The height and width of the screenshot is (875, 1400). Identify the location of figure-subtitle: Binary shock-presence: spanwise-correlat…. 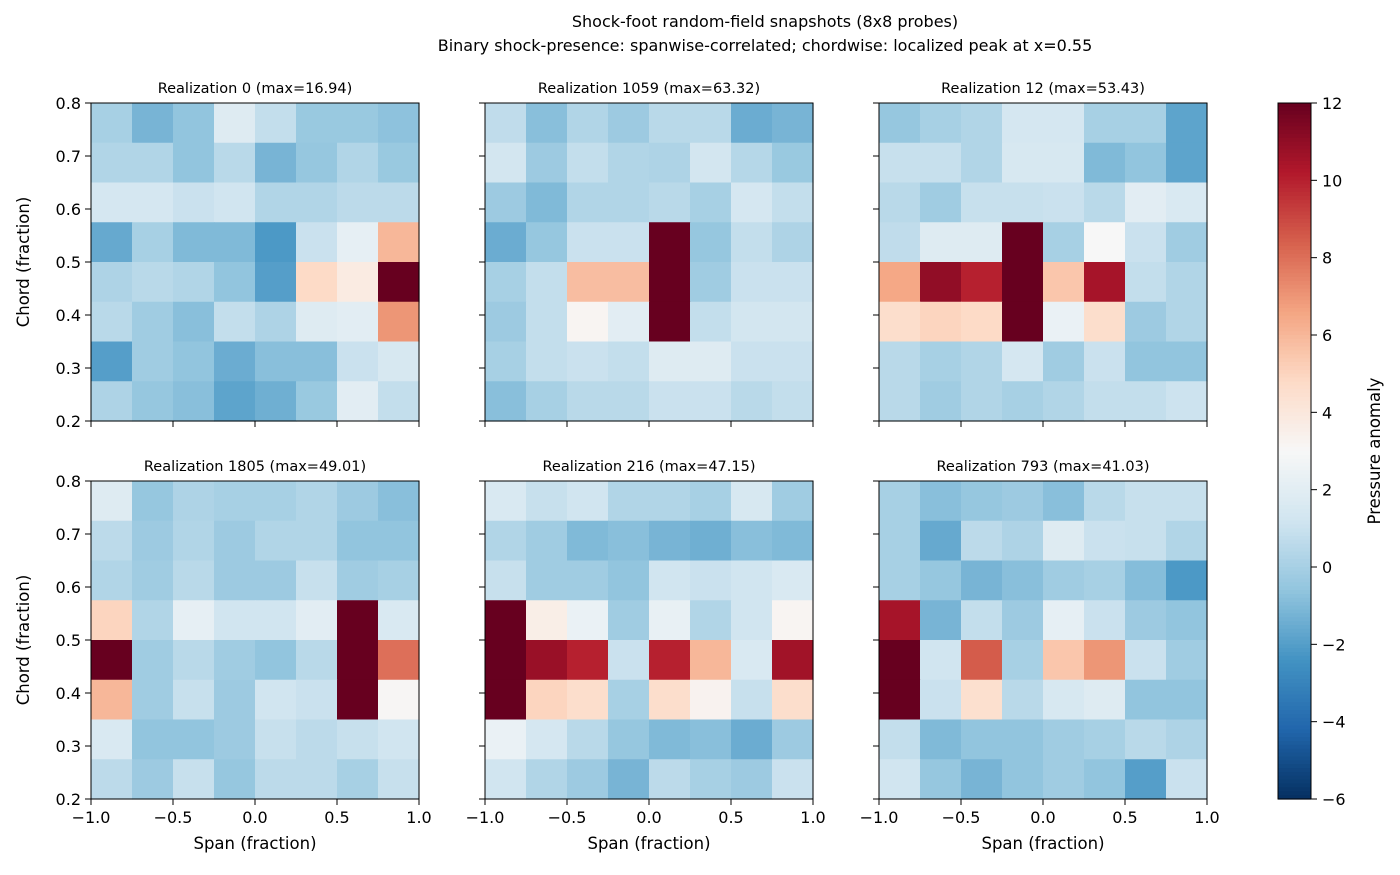
(765, 45).